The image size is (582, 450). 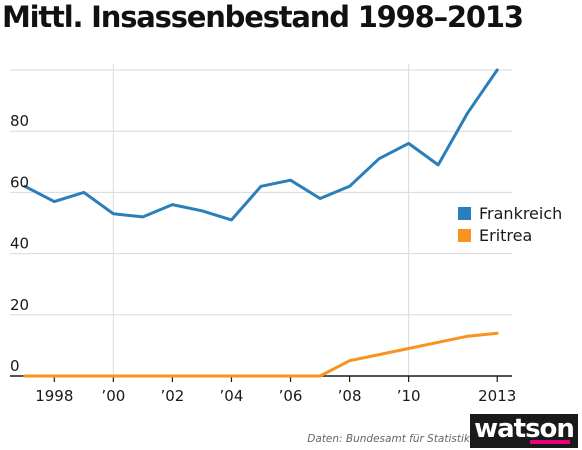 I want to click on x-tick-label-2: ’0​2, so click(x=172, y=396).